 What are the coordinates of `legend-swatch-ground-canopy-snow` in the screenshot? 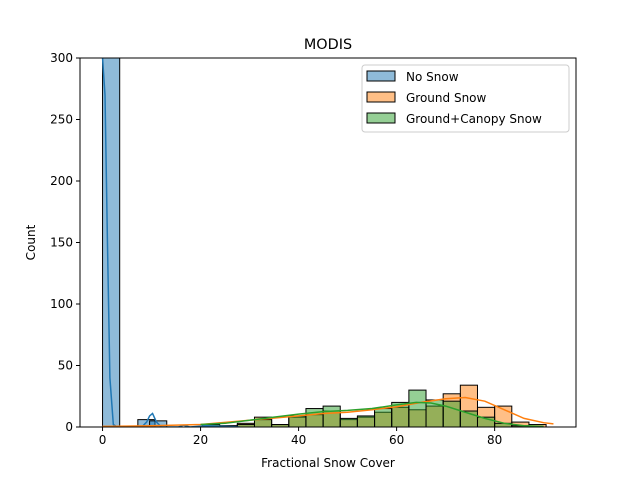 It's located at (381, 118).